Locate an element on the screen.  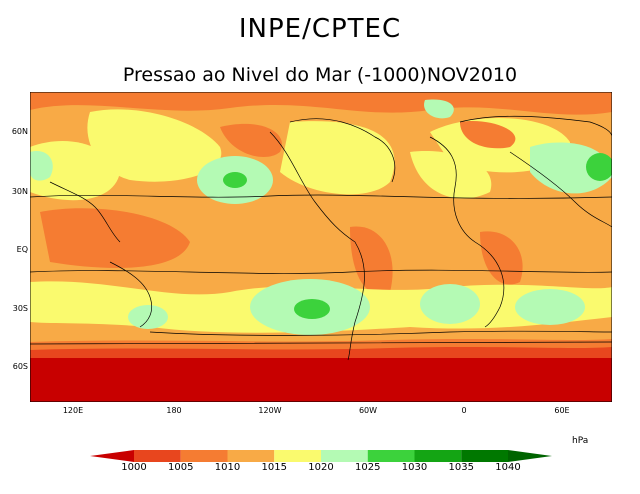
colorbar-label: 1020 is located at coordinates (321, 467).